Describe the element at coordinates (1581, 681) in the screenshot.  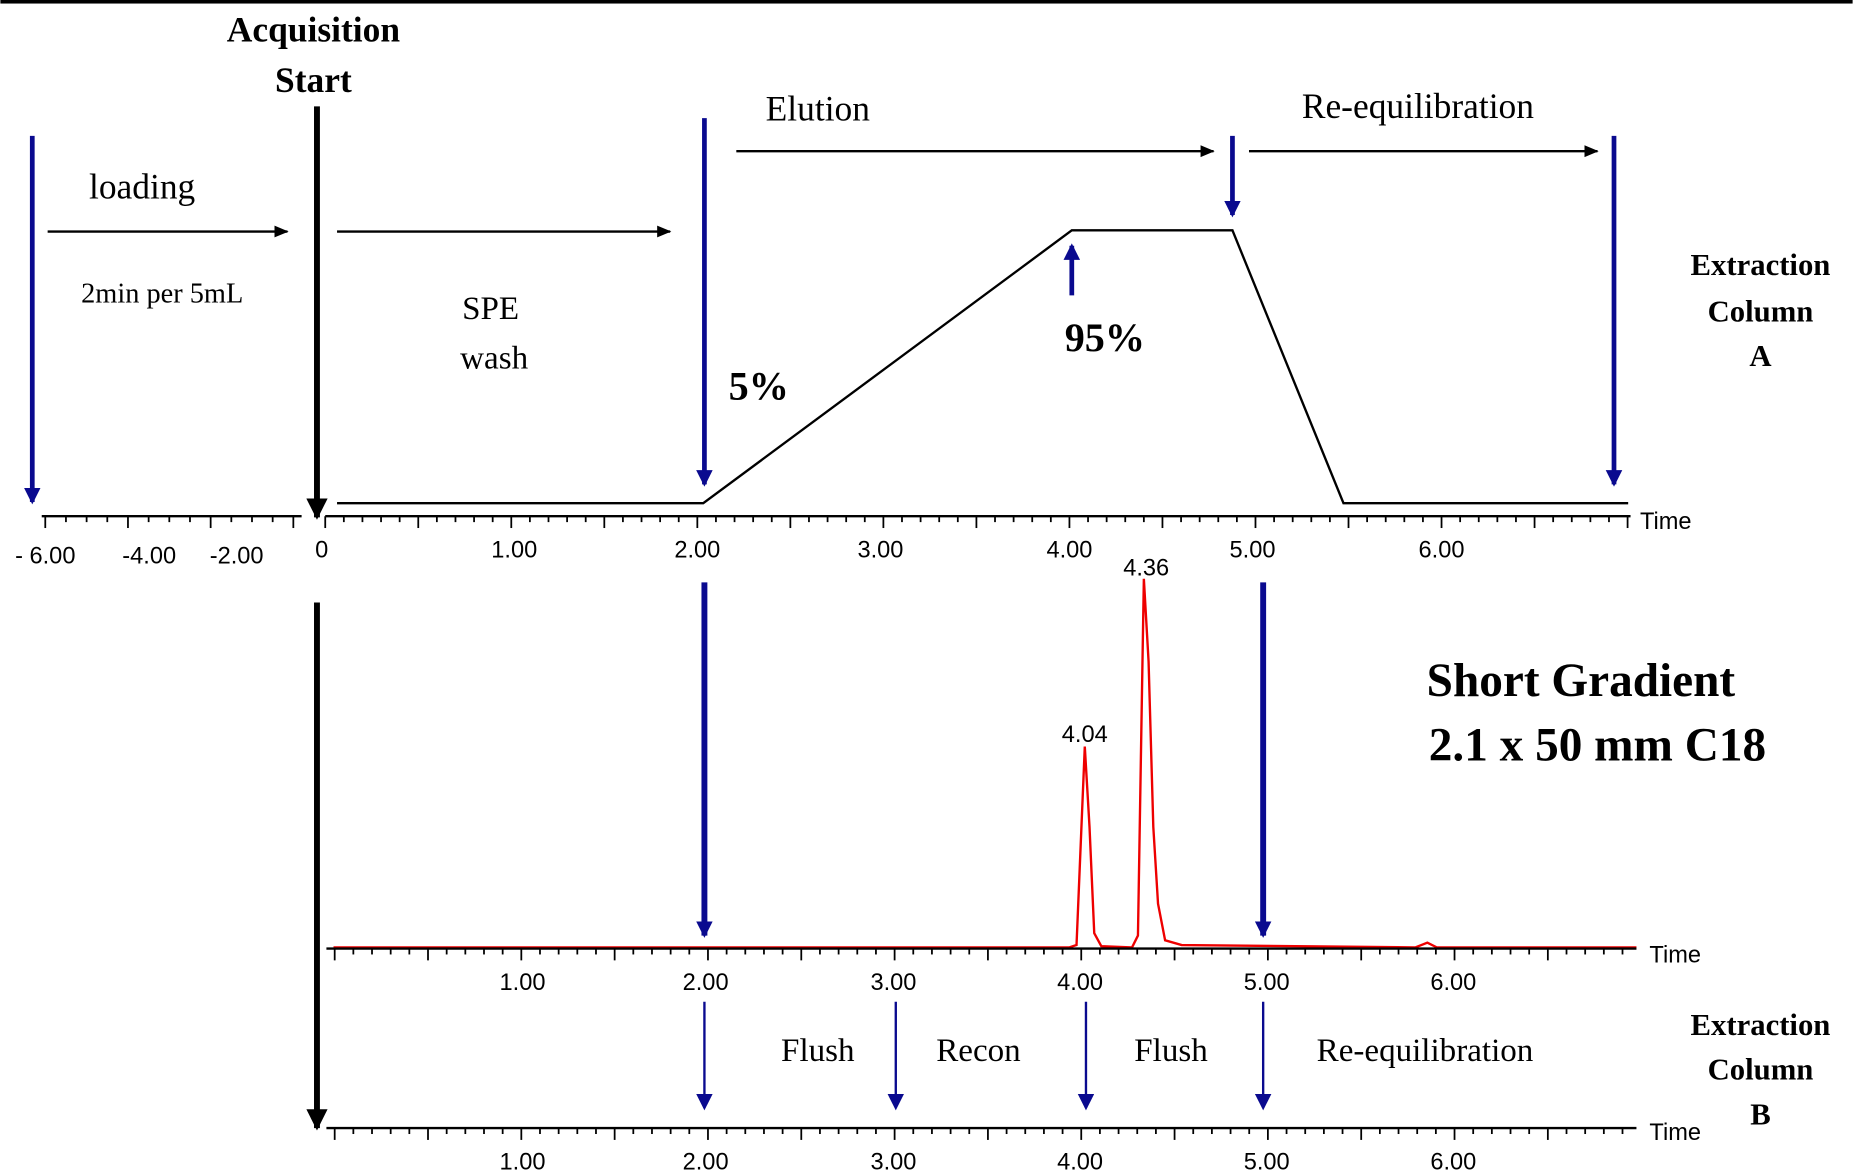
I see `chromatogram-title: Short Gradient` at that location.